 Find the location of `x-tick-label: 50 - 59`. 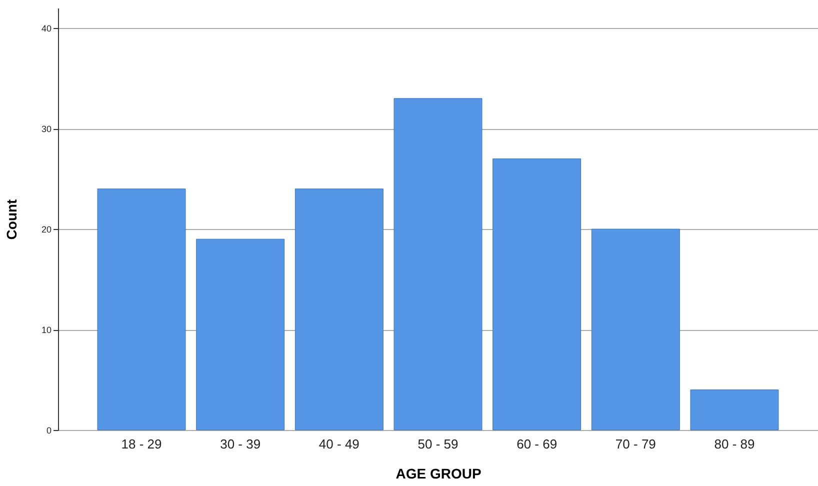

x-tick-label: 50 - 59 is located at coordinates (438, 444).